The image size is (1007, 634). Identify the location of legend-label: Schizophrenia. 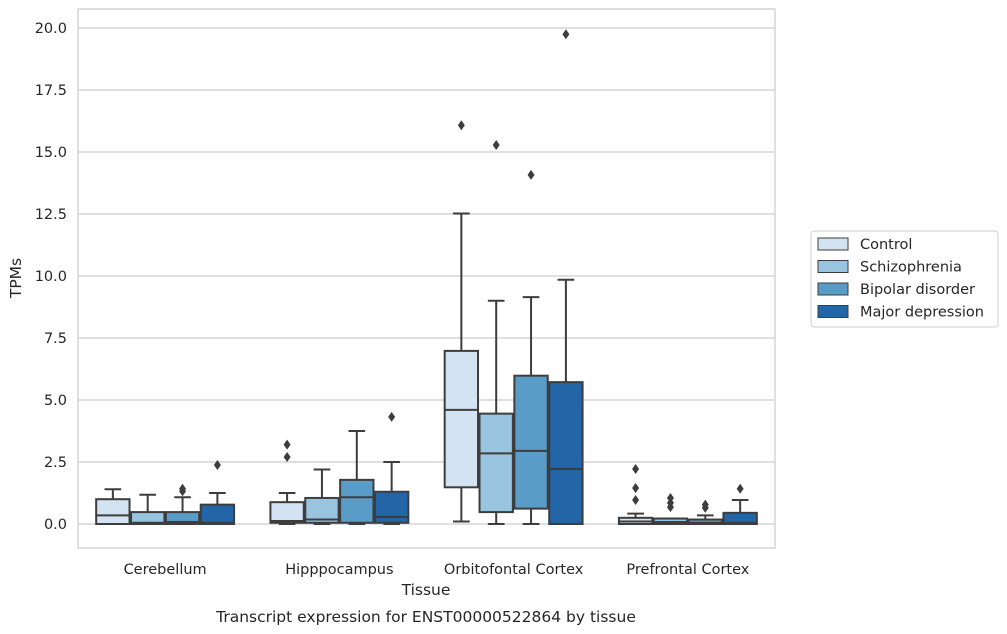
(911, 268).